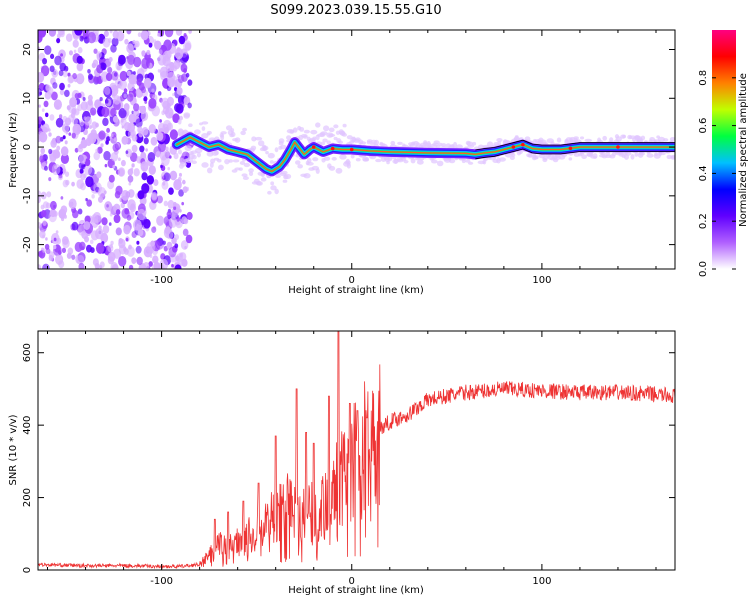 The width and height of the screenshot is (750, 600). What do you see at coordinates (541, 280) in the screenshot?
I see `spectrogram-x-tick-label: 100` at bounding box center [541, 280].